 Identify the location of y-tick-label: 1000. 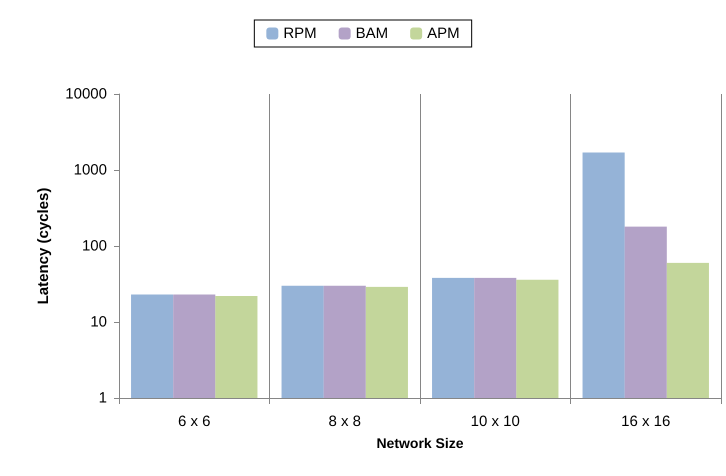
(90, 170).